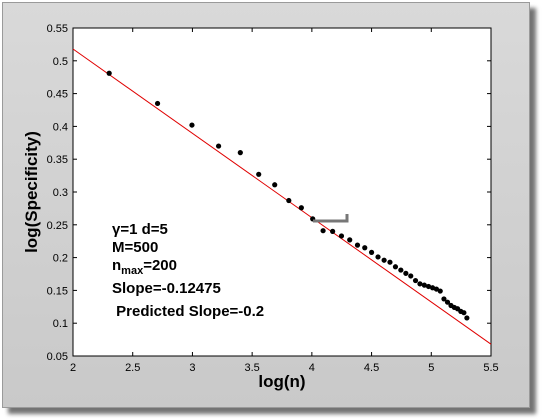 The height and width of the screenshot is (419, 543). Describe the element at coordinates (60, 193) in the screenshot. I see `y-tick-label: 0.3` at that location.